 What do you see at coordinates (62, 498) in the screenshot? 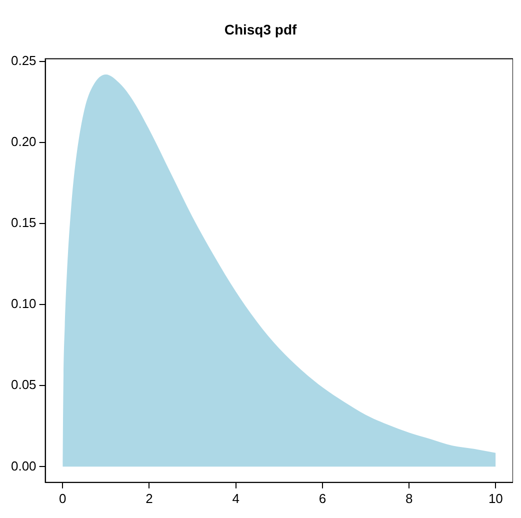
I see `x-tick-label: 0` at bounding box center [62, 498].